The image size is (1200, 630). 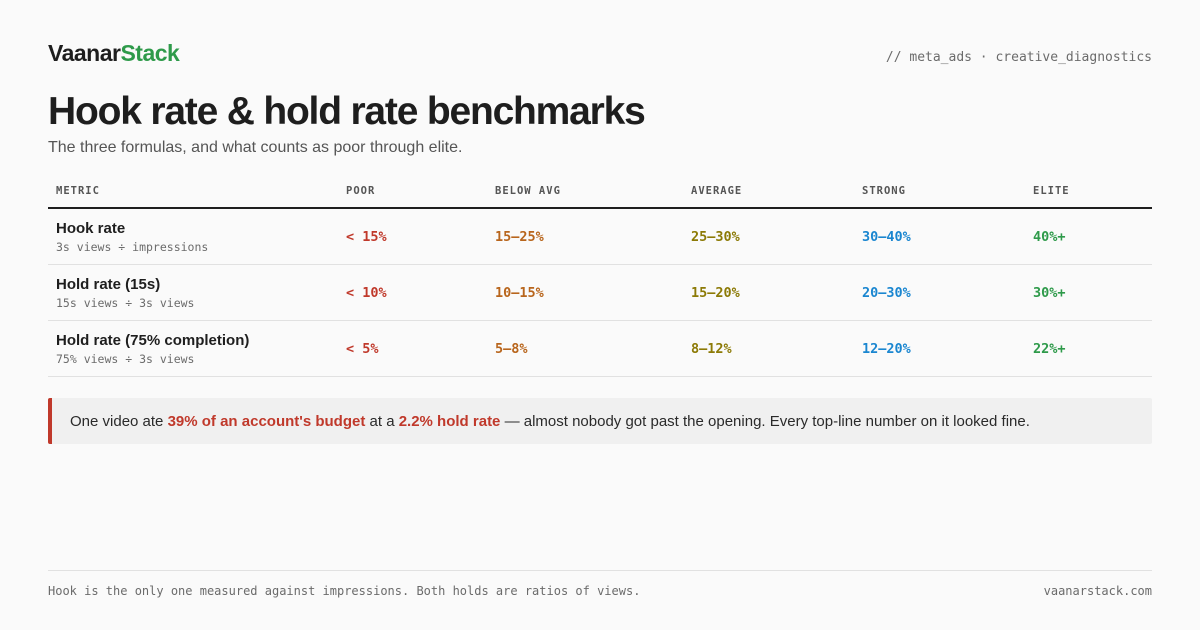 What do you see at coordinates (362, 348) in the screenshot?
I see `value-poor: < 5%` at bounding box center [362, 348].